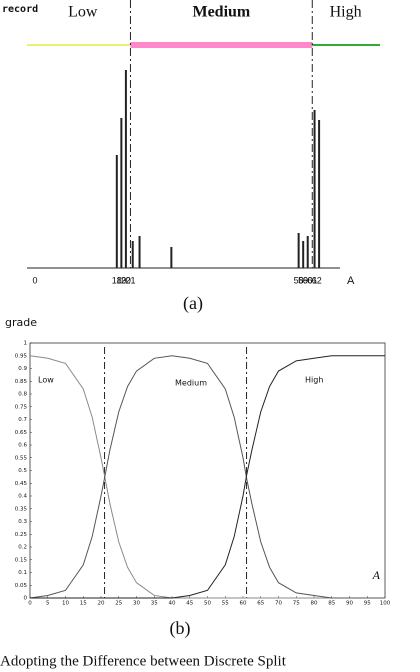  Describe the element at coordinates (136, 604) in the screenshot. I see `x-tick-label: 30` at that location.